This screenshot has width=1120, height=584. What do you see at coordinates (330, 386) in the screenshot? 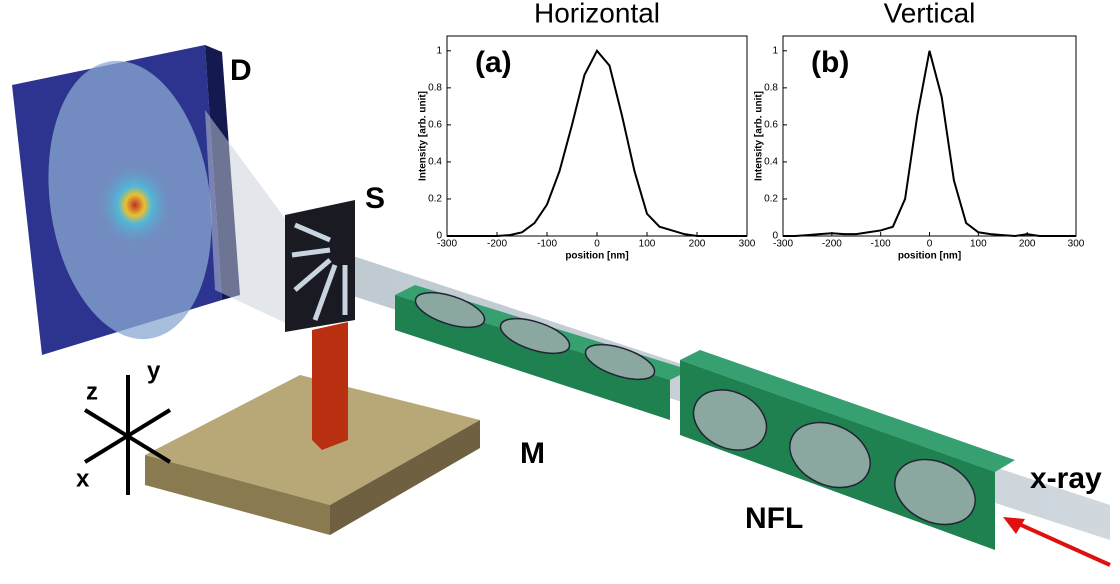
I see `stage-post` at bounding box center [330, 386].